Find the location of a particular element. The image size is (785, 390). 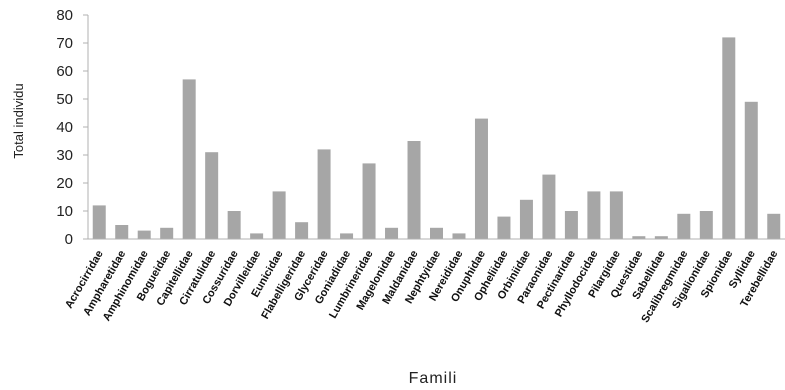

bar-syllidae is located at coordinates (751, 170).